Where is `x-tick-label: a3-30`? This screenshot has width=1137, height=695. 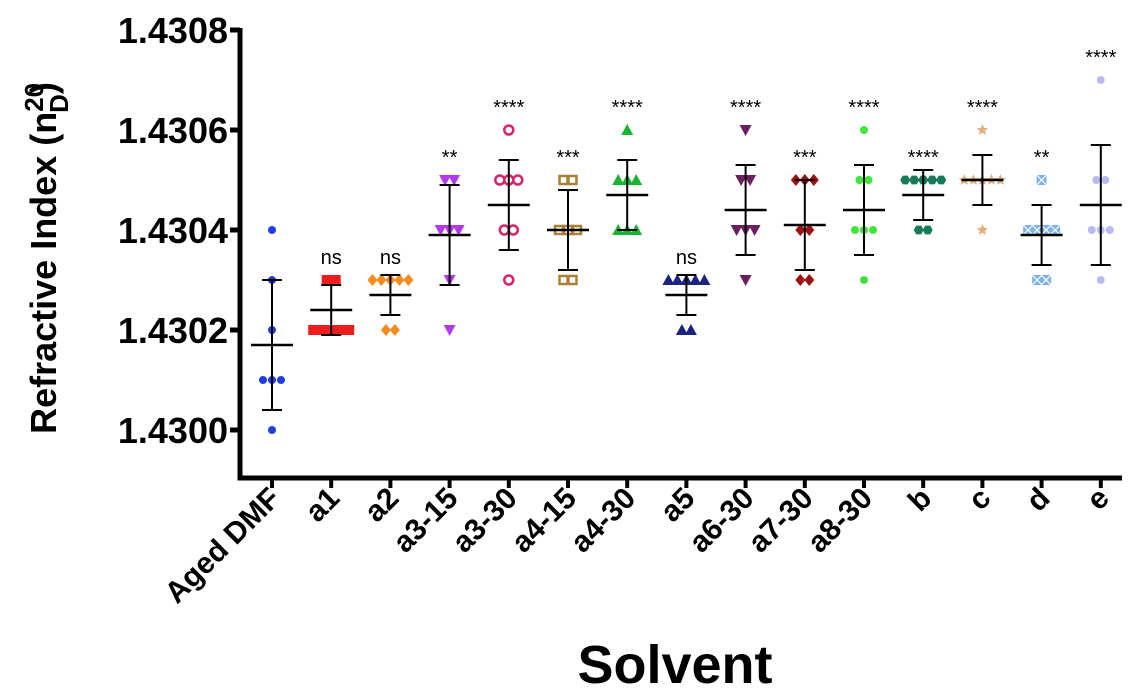
x-tick-label: a3-30 is located at coordinates (485, 521).